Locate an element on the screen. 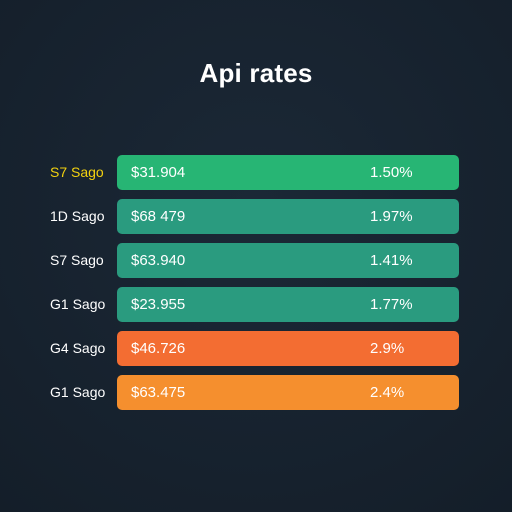  rate-percent: 2.9% is located at coordinates (387, 348).